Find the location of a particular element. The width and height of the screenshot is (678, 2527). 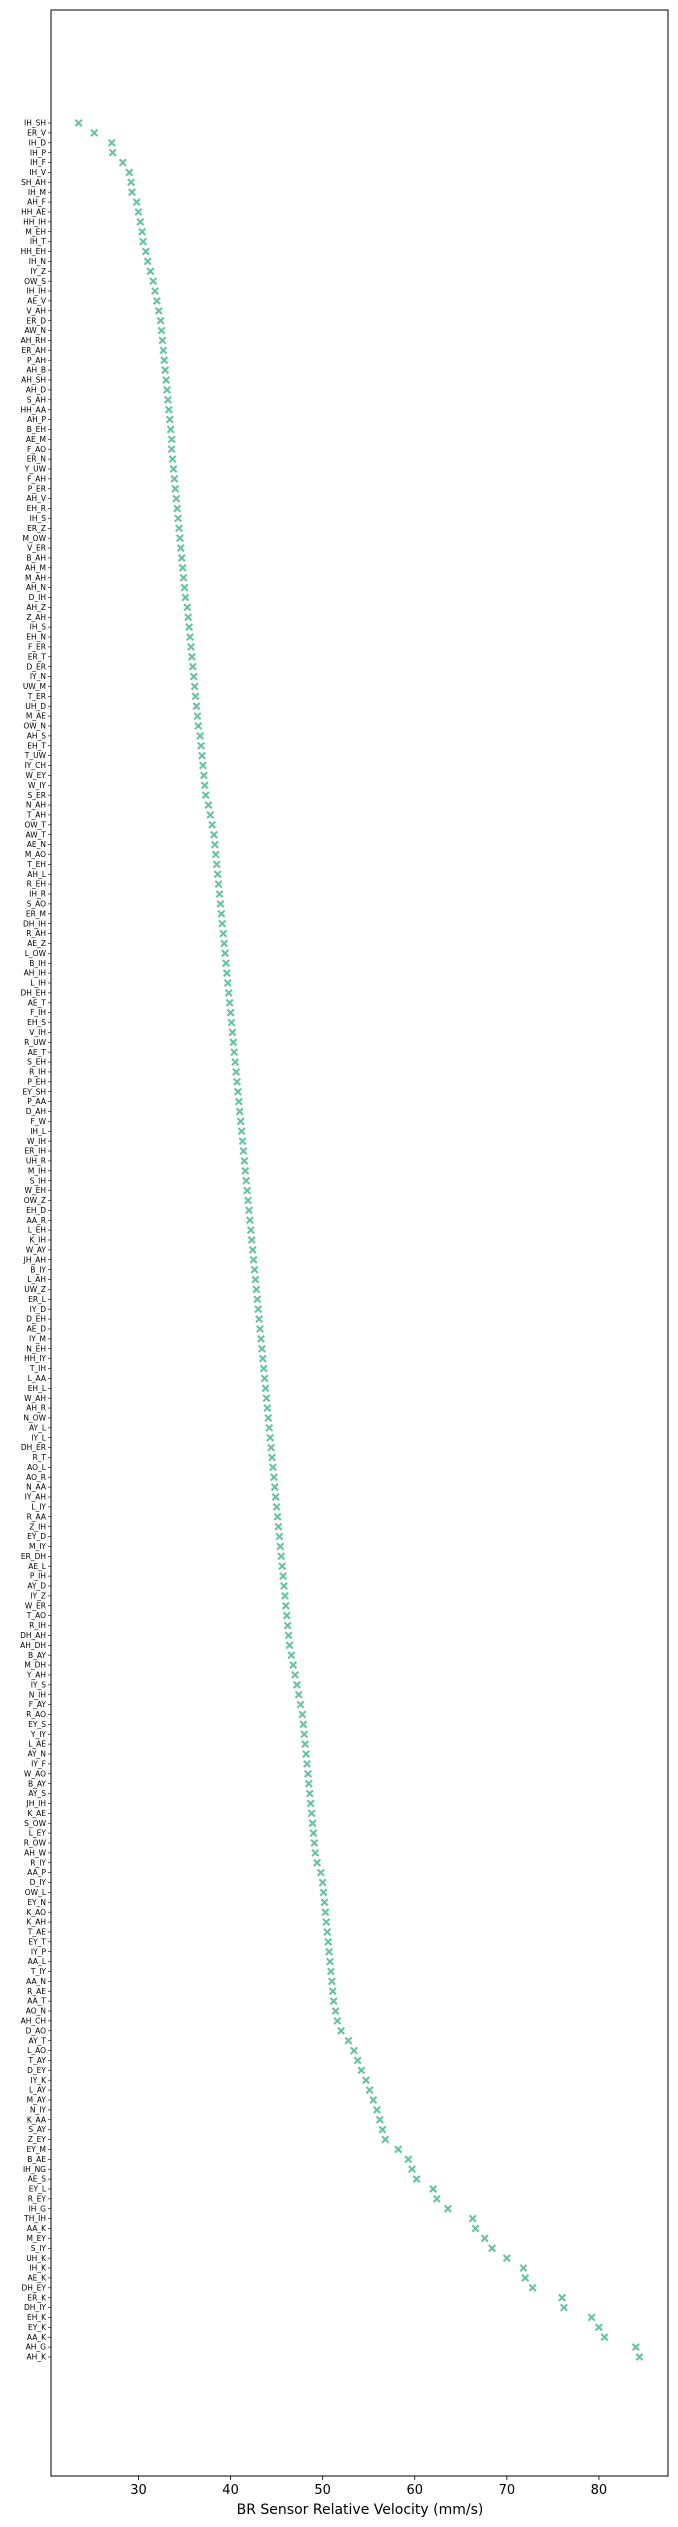

y-tick-label: F_ER is located at coordinates (37, 647).